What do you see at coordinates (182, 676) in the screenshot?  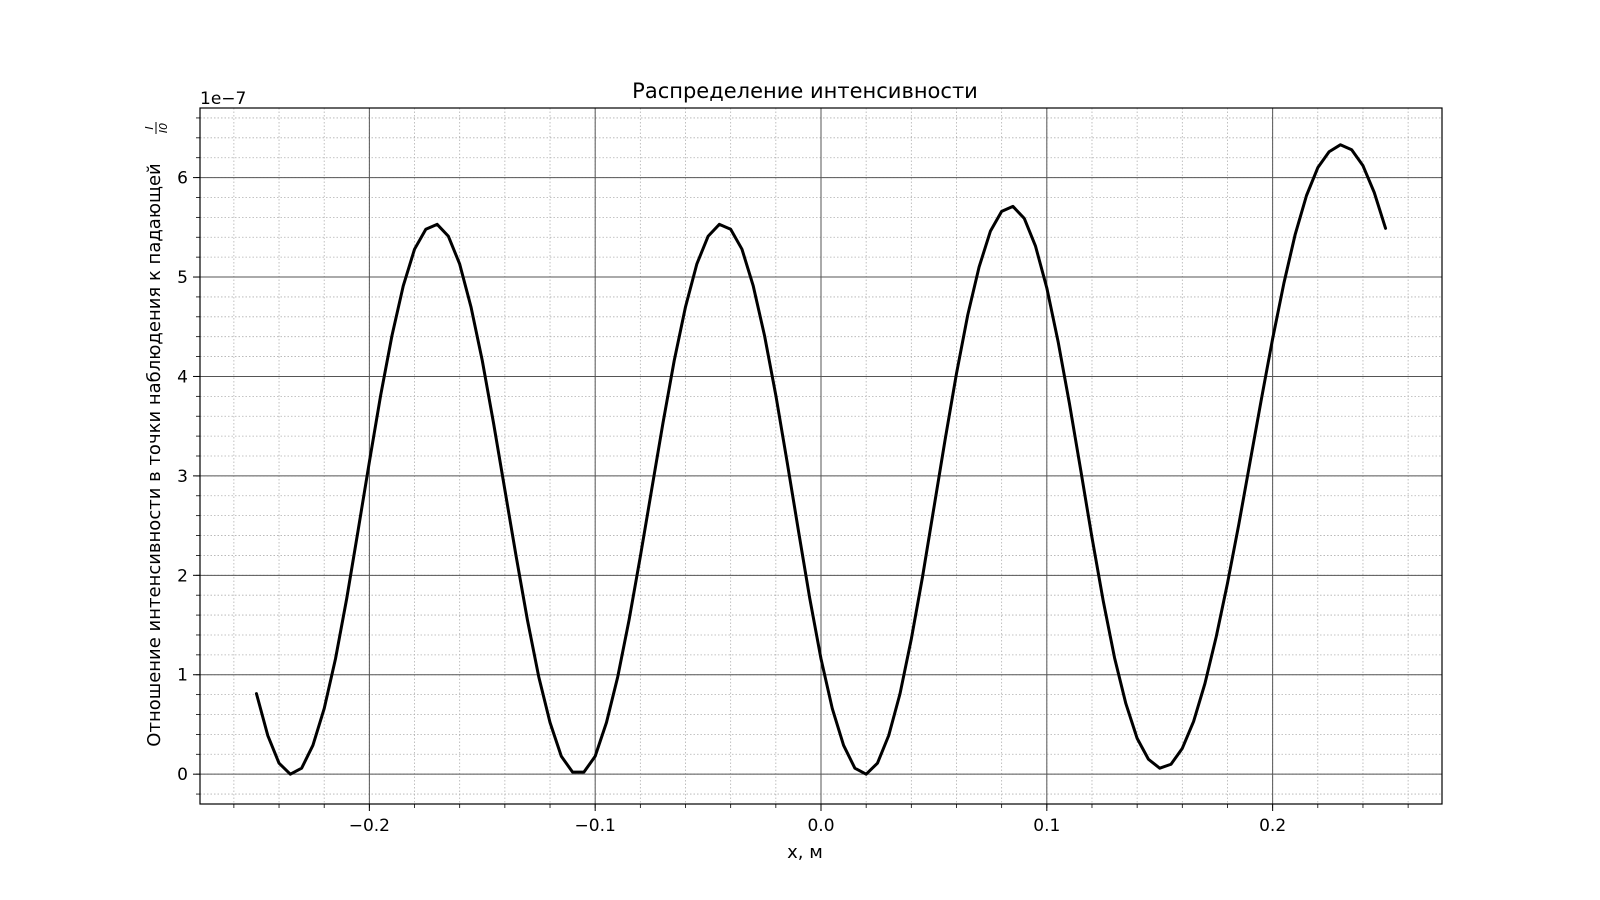 I see `y-tick-label: 1` at bounding box center [182, 676].